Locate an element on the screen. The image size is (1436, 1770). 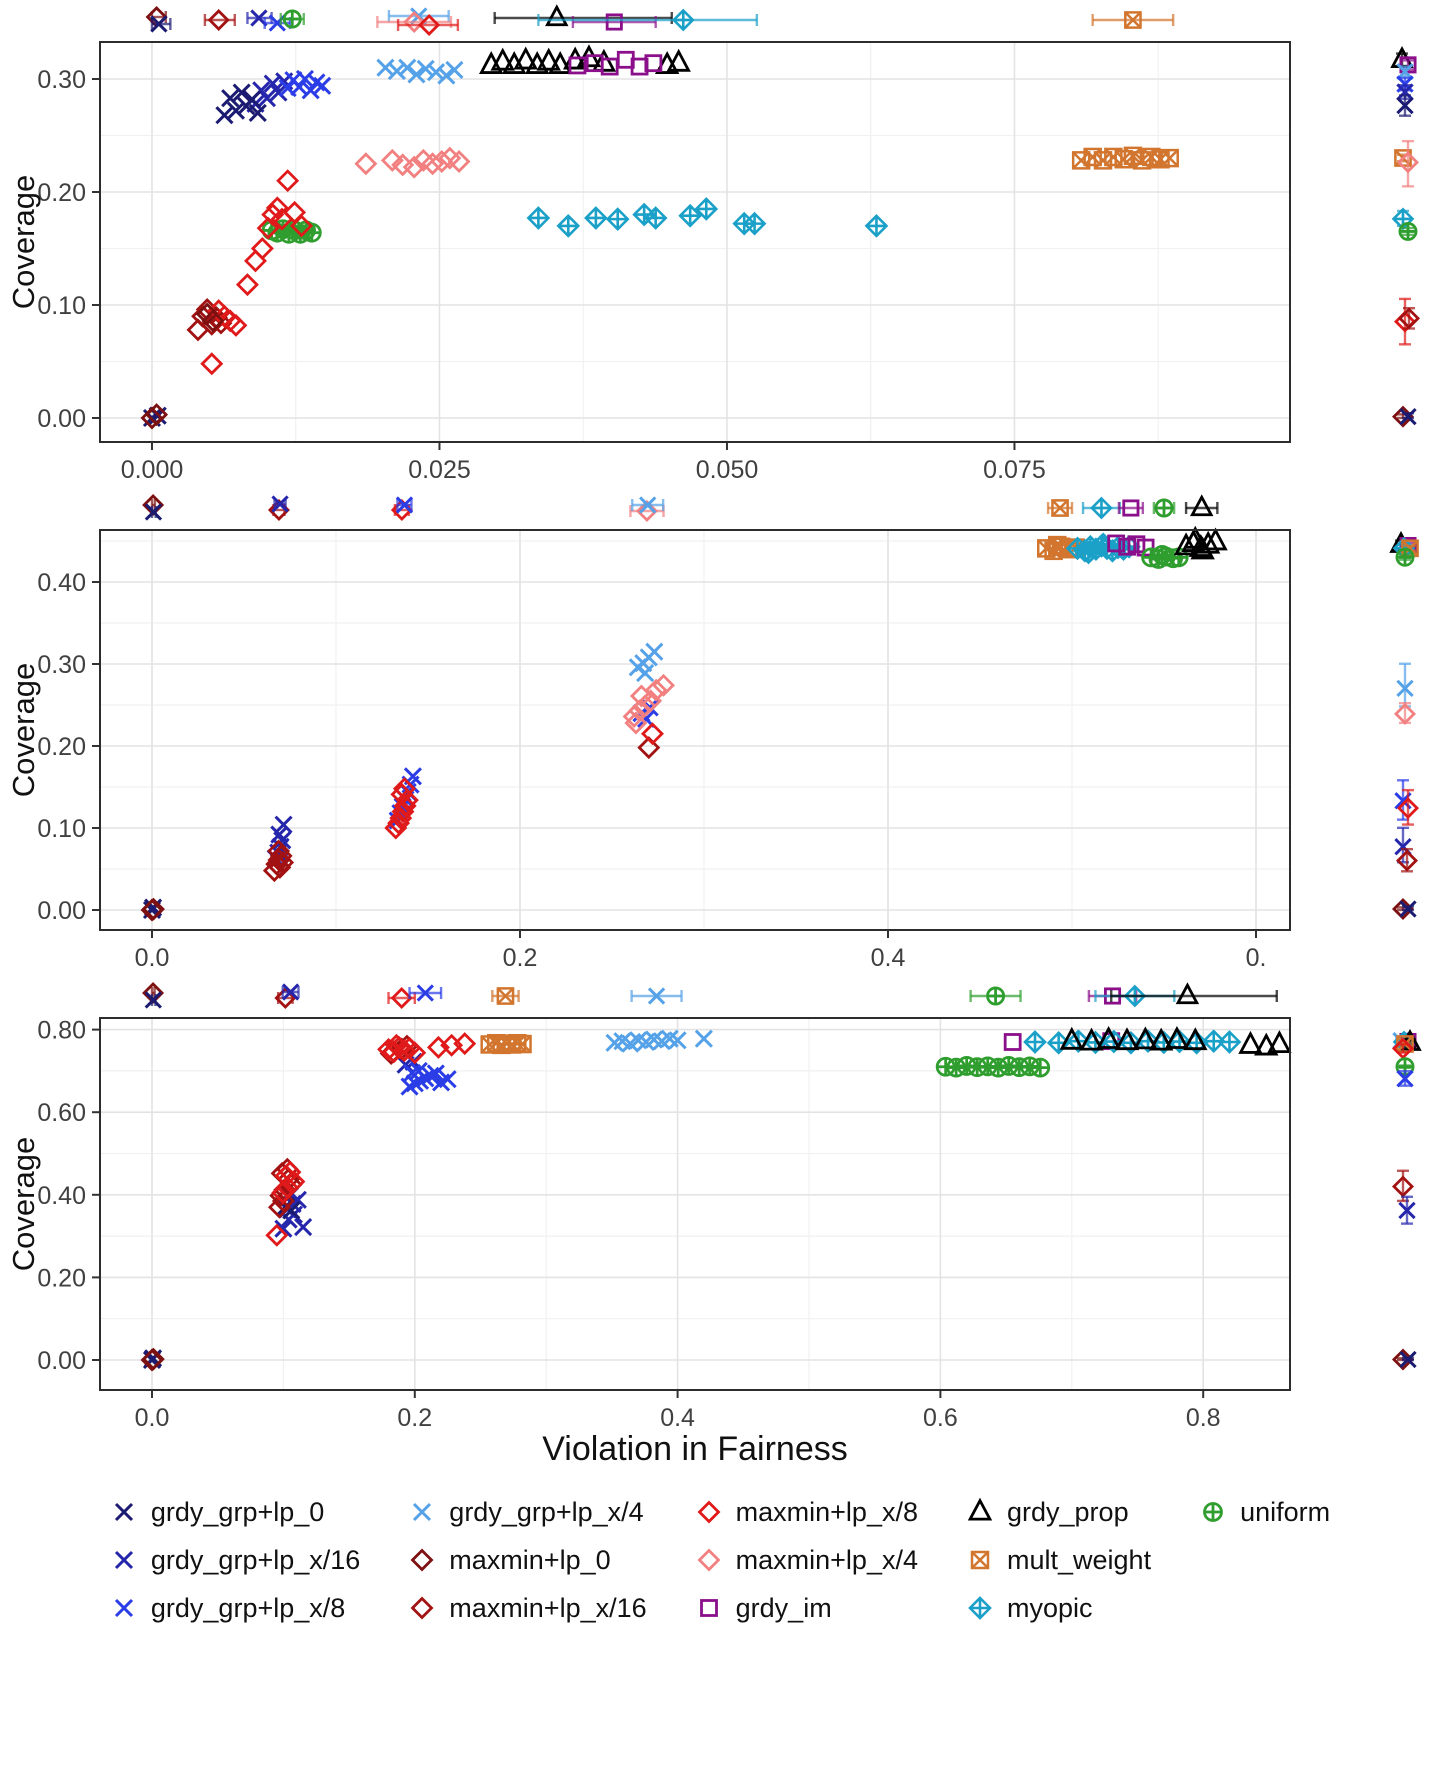
svg-text: 0.60 is located at coordinates (61, 1113).